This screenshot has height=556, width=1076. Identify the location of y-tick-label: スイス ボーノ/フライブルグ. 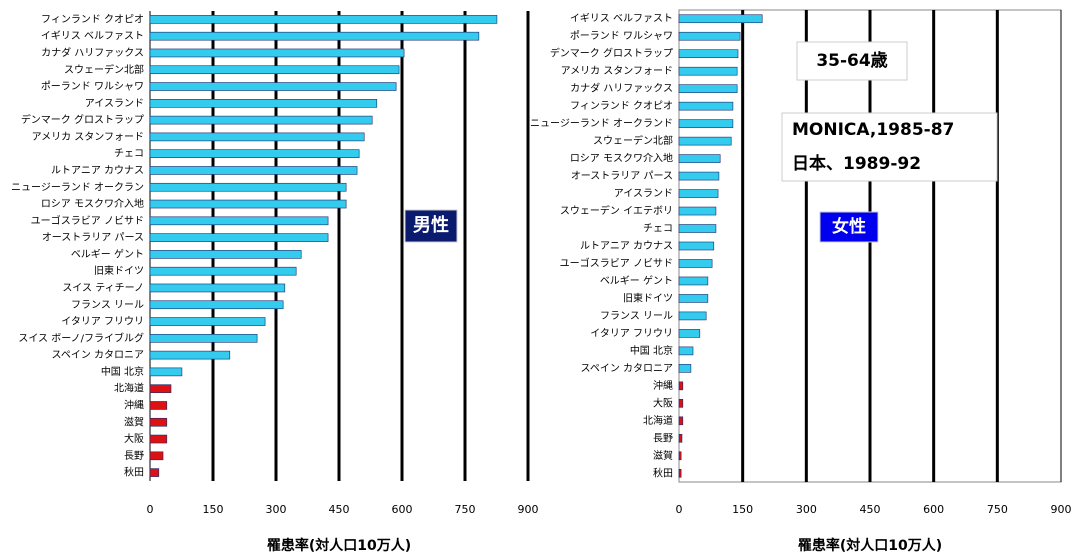
(81, 337).